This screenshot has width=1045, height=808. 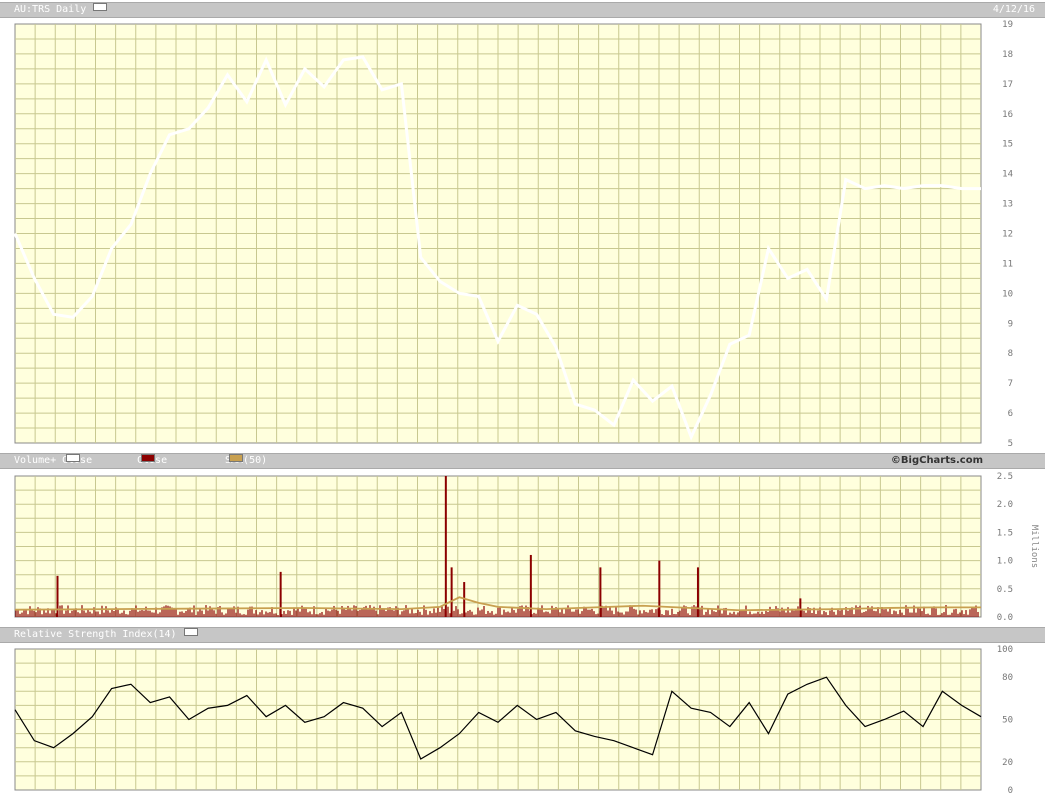 I want to click on y-tick-label: 10, so click(x=1007, y=294).